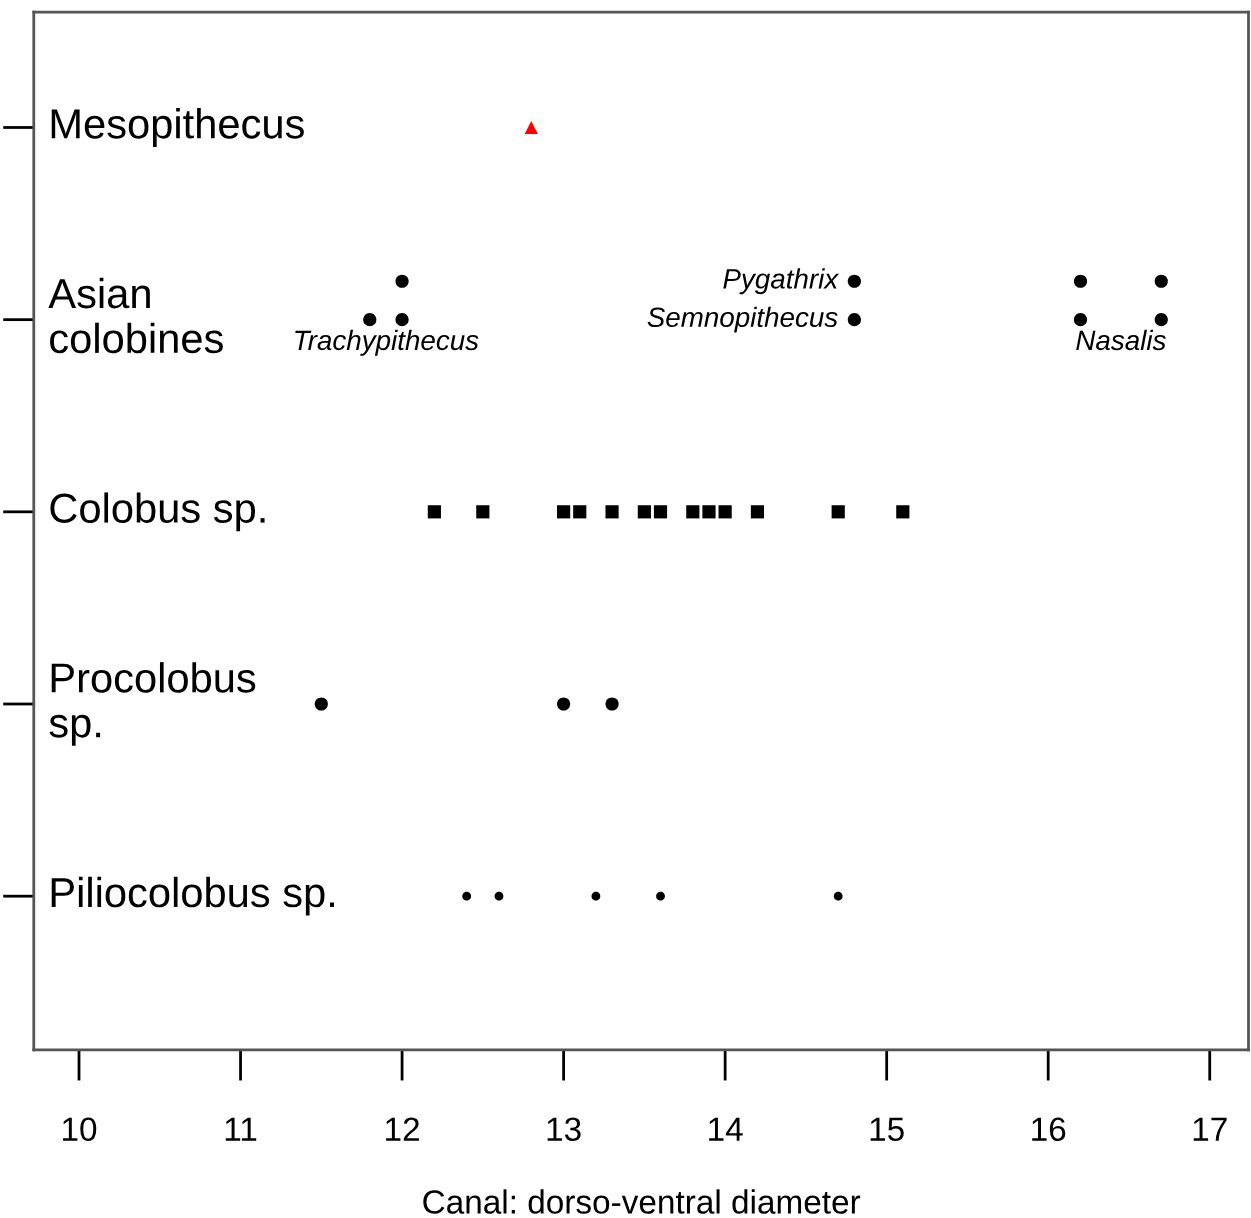  Describe the element at coordinates (157, 512) in the screenshot. I see `y-tick-label: Colobus sp.` at that location.